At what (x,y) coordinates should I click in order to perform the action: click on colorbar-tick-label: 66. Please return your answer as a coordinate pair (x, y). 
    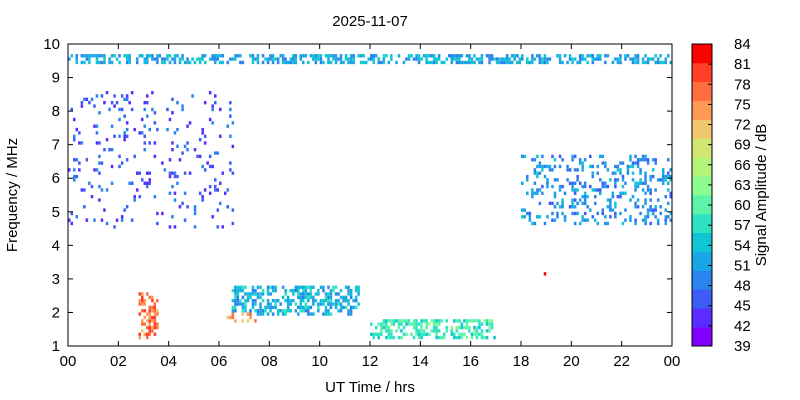
    Looking at the image, I should click on (742, 165).